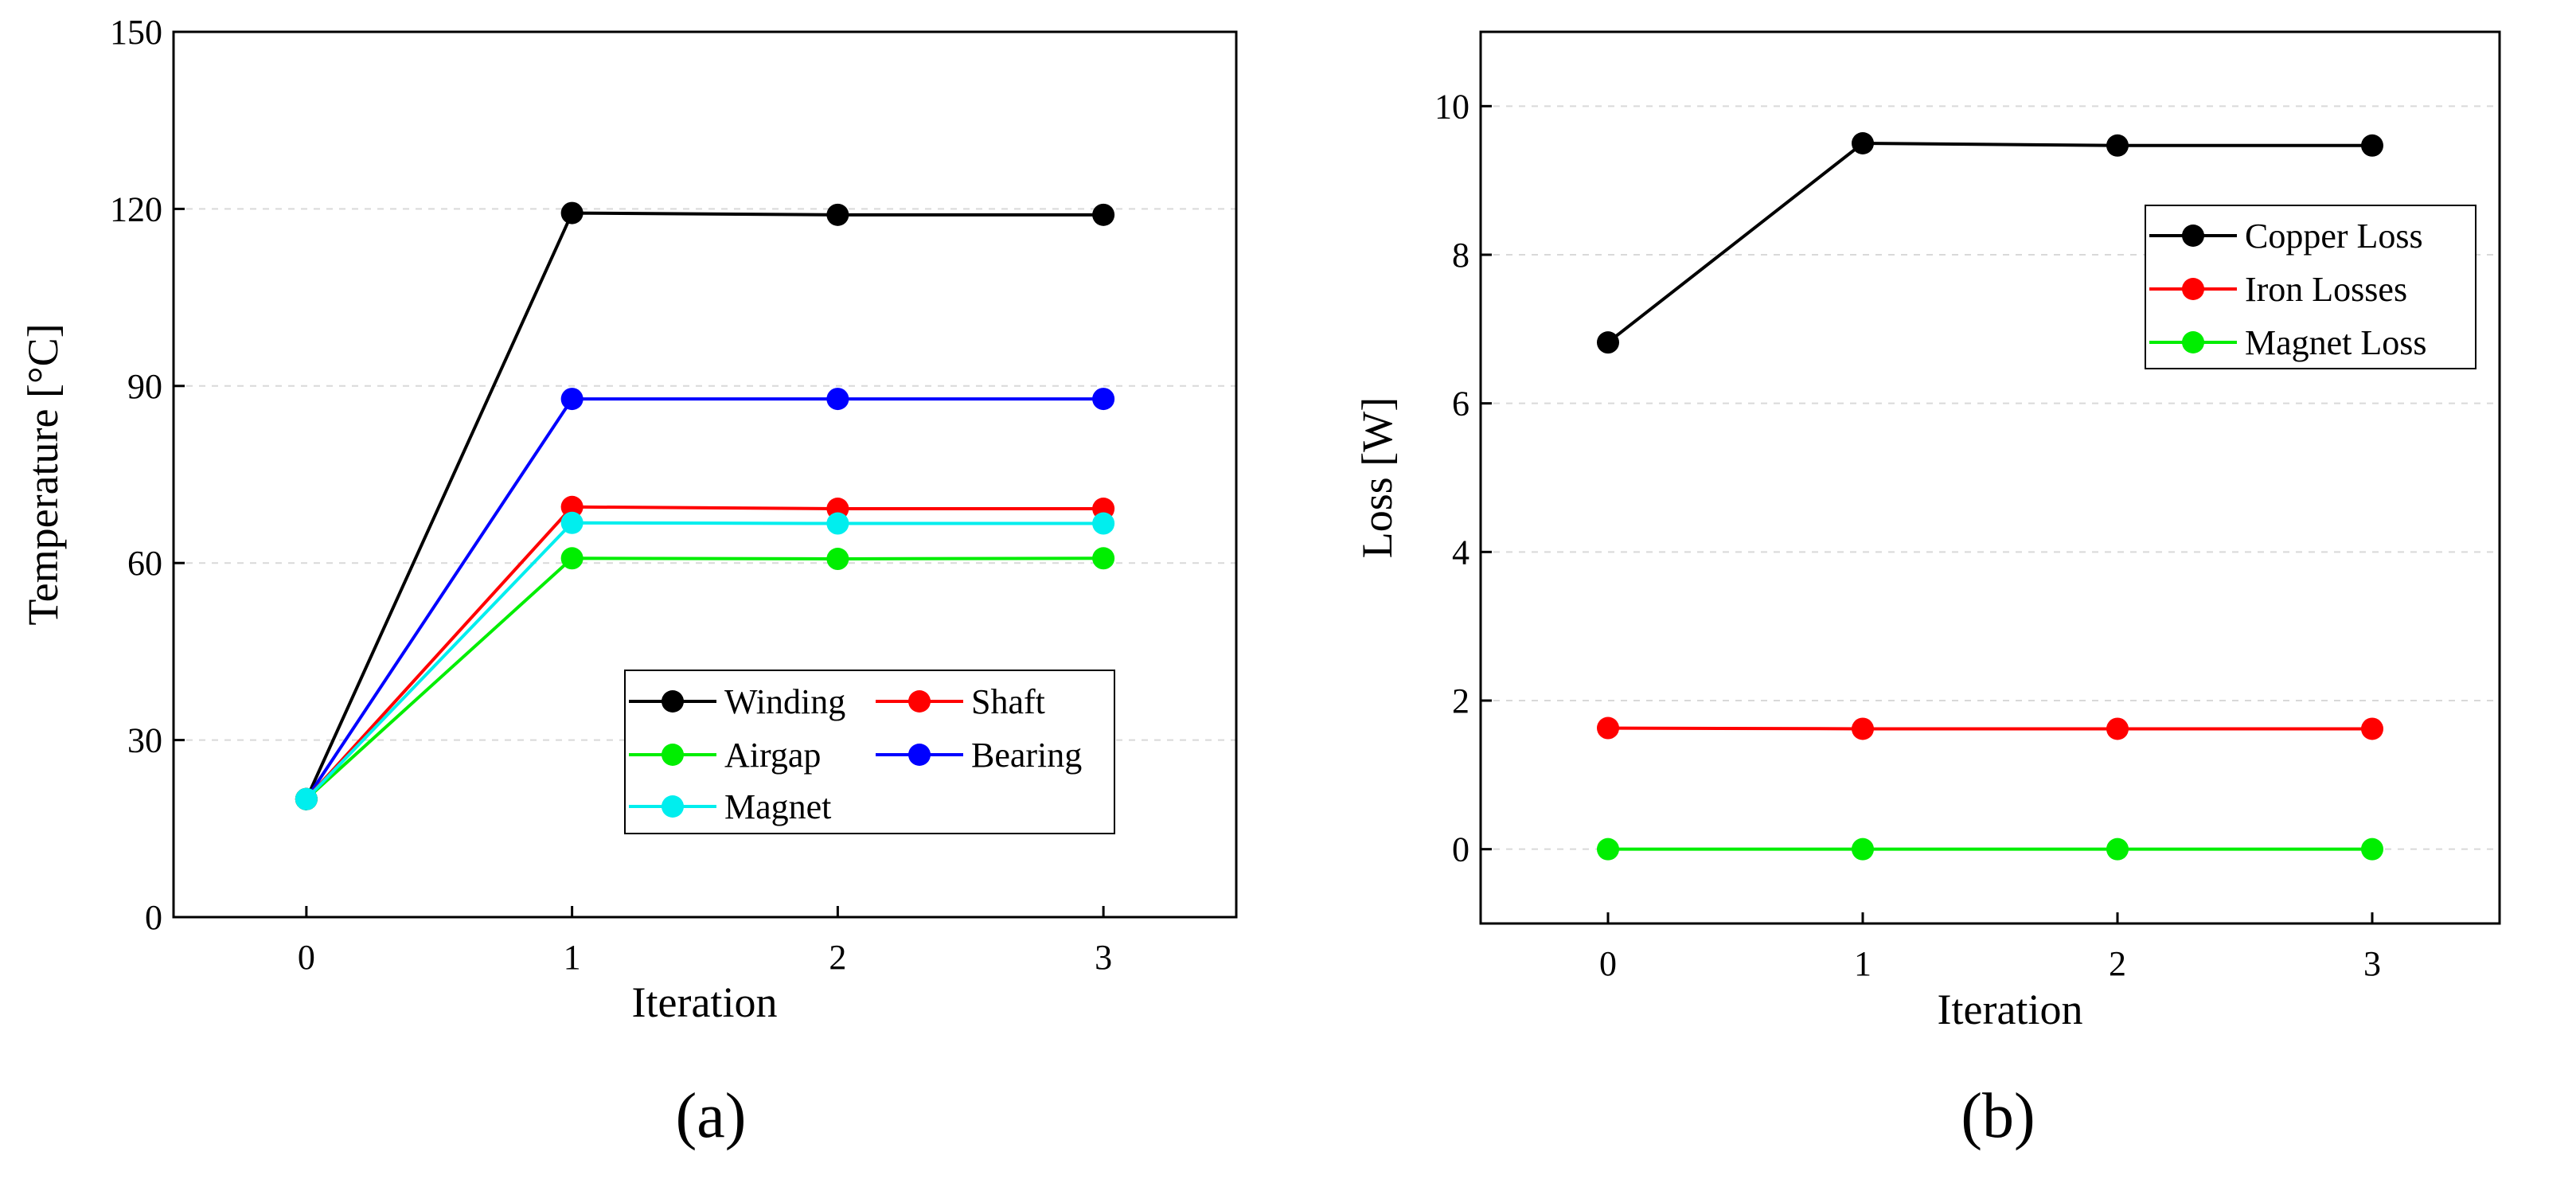 The height and width of the screenshot is (1187, 2576). I want to click on chart-b-x-tick-label: 3, so click(2372, 964).